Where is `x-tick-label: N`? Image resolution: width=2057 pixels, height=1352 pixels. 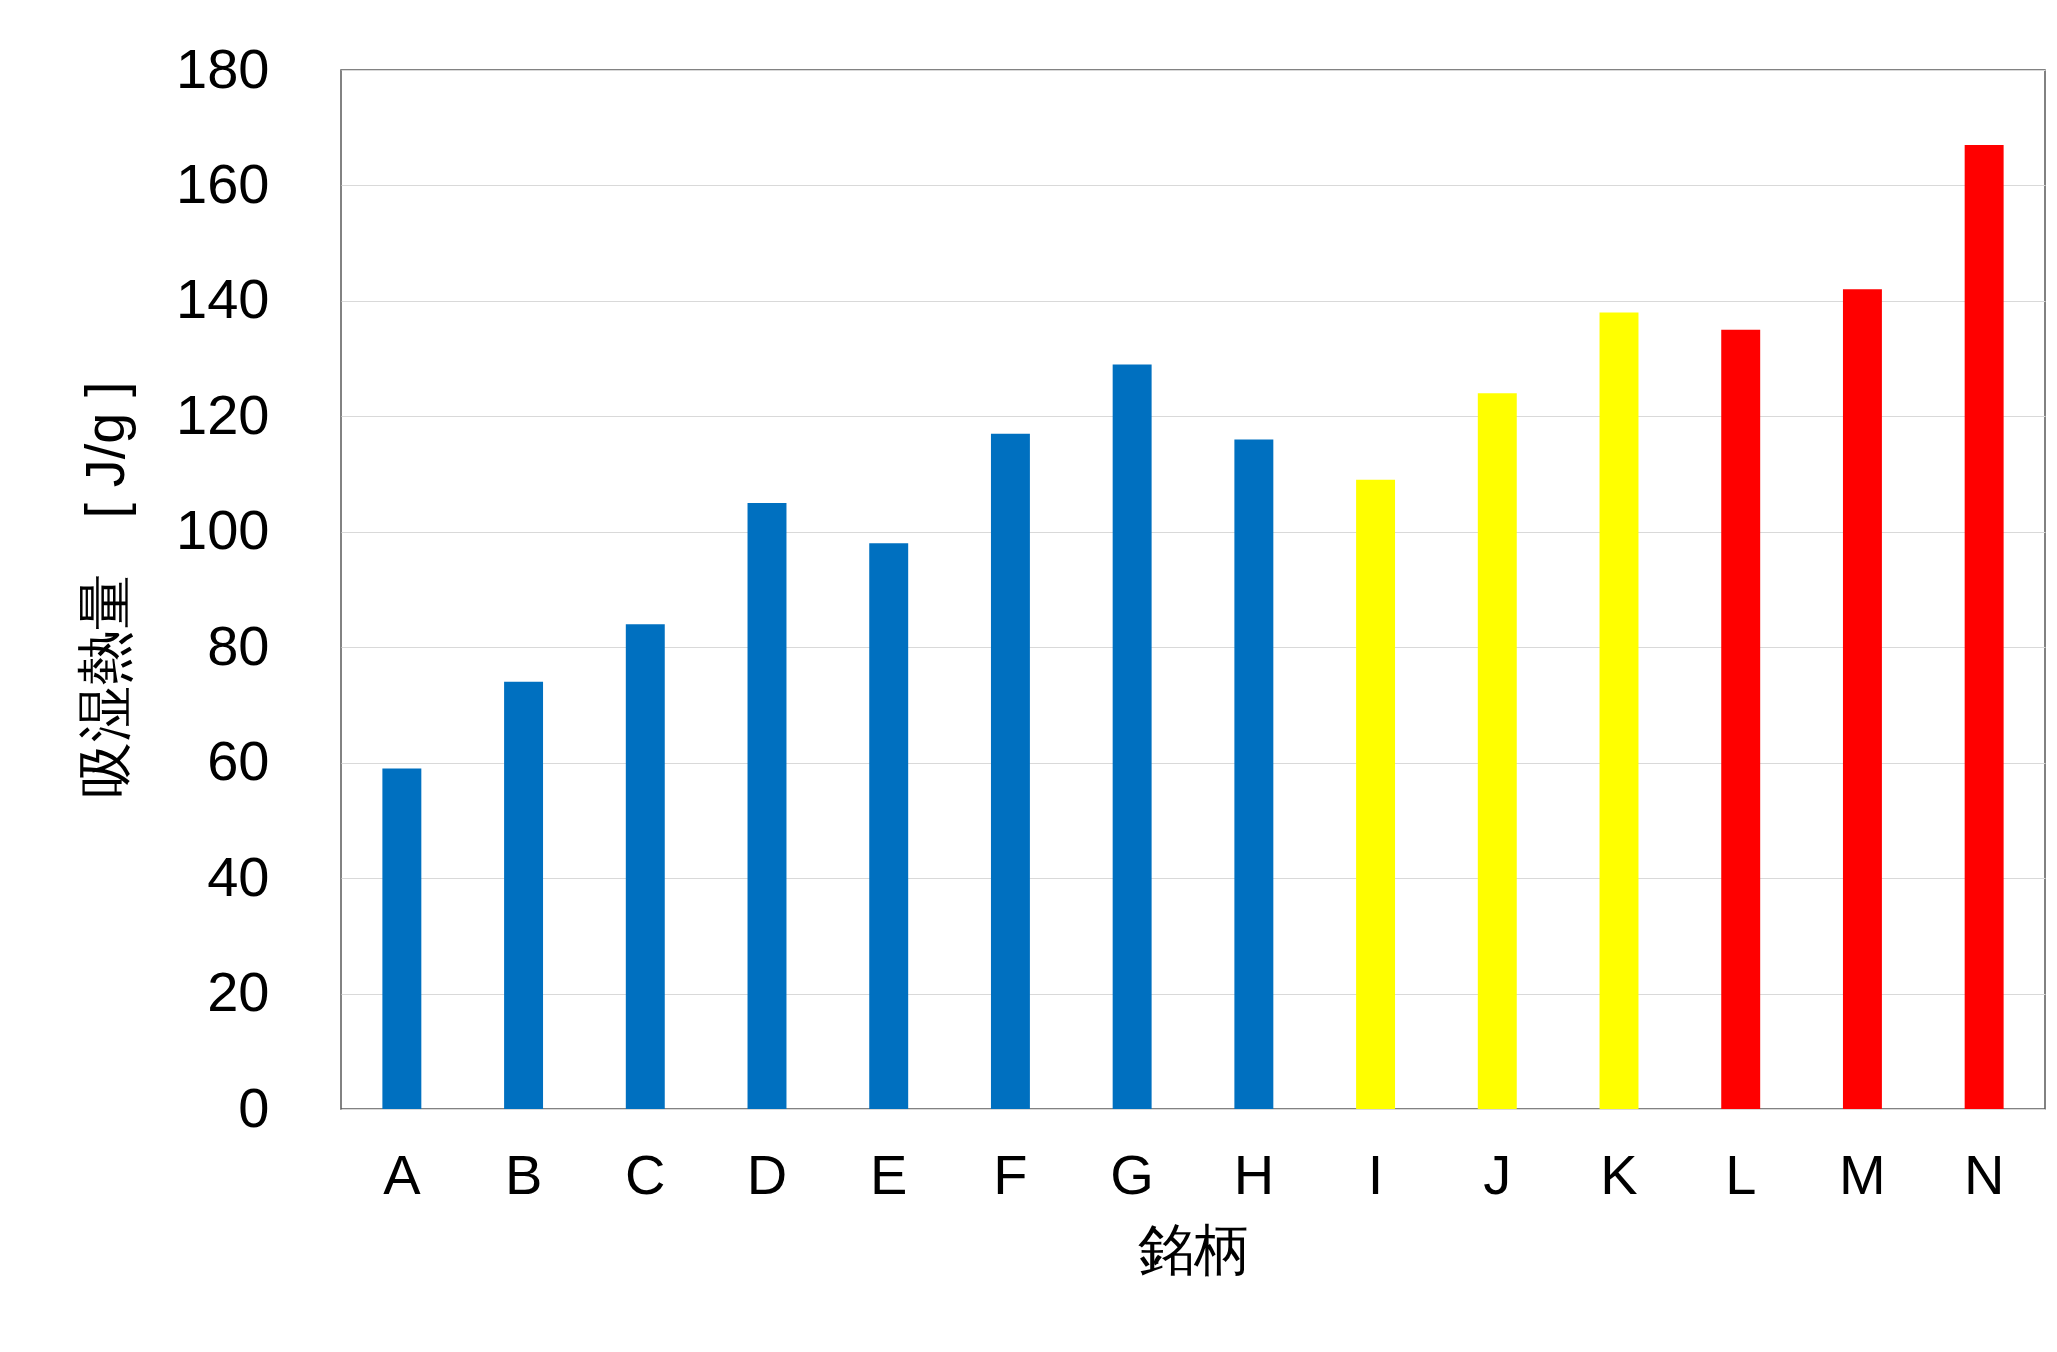
x-tick-label: N is located at coordinates (1984, 1174).